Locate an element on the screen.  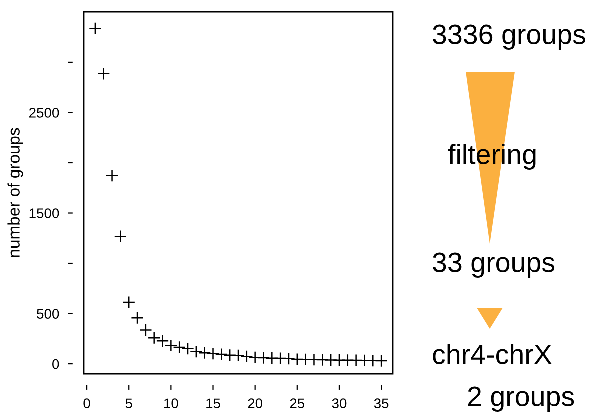
x-tick-label: 10 is located at coordinates (171, 403).